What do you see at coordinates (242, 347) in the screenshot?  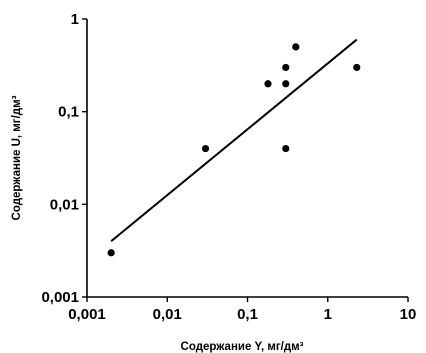 I see `x-axis-label: Содержание Y, мг/дм³` at bounding box center [242, 347].